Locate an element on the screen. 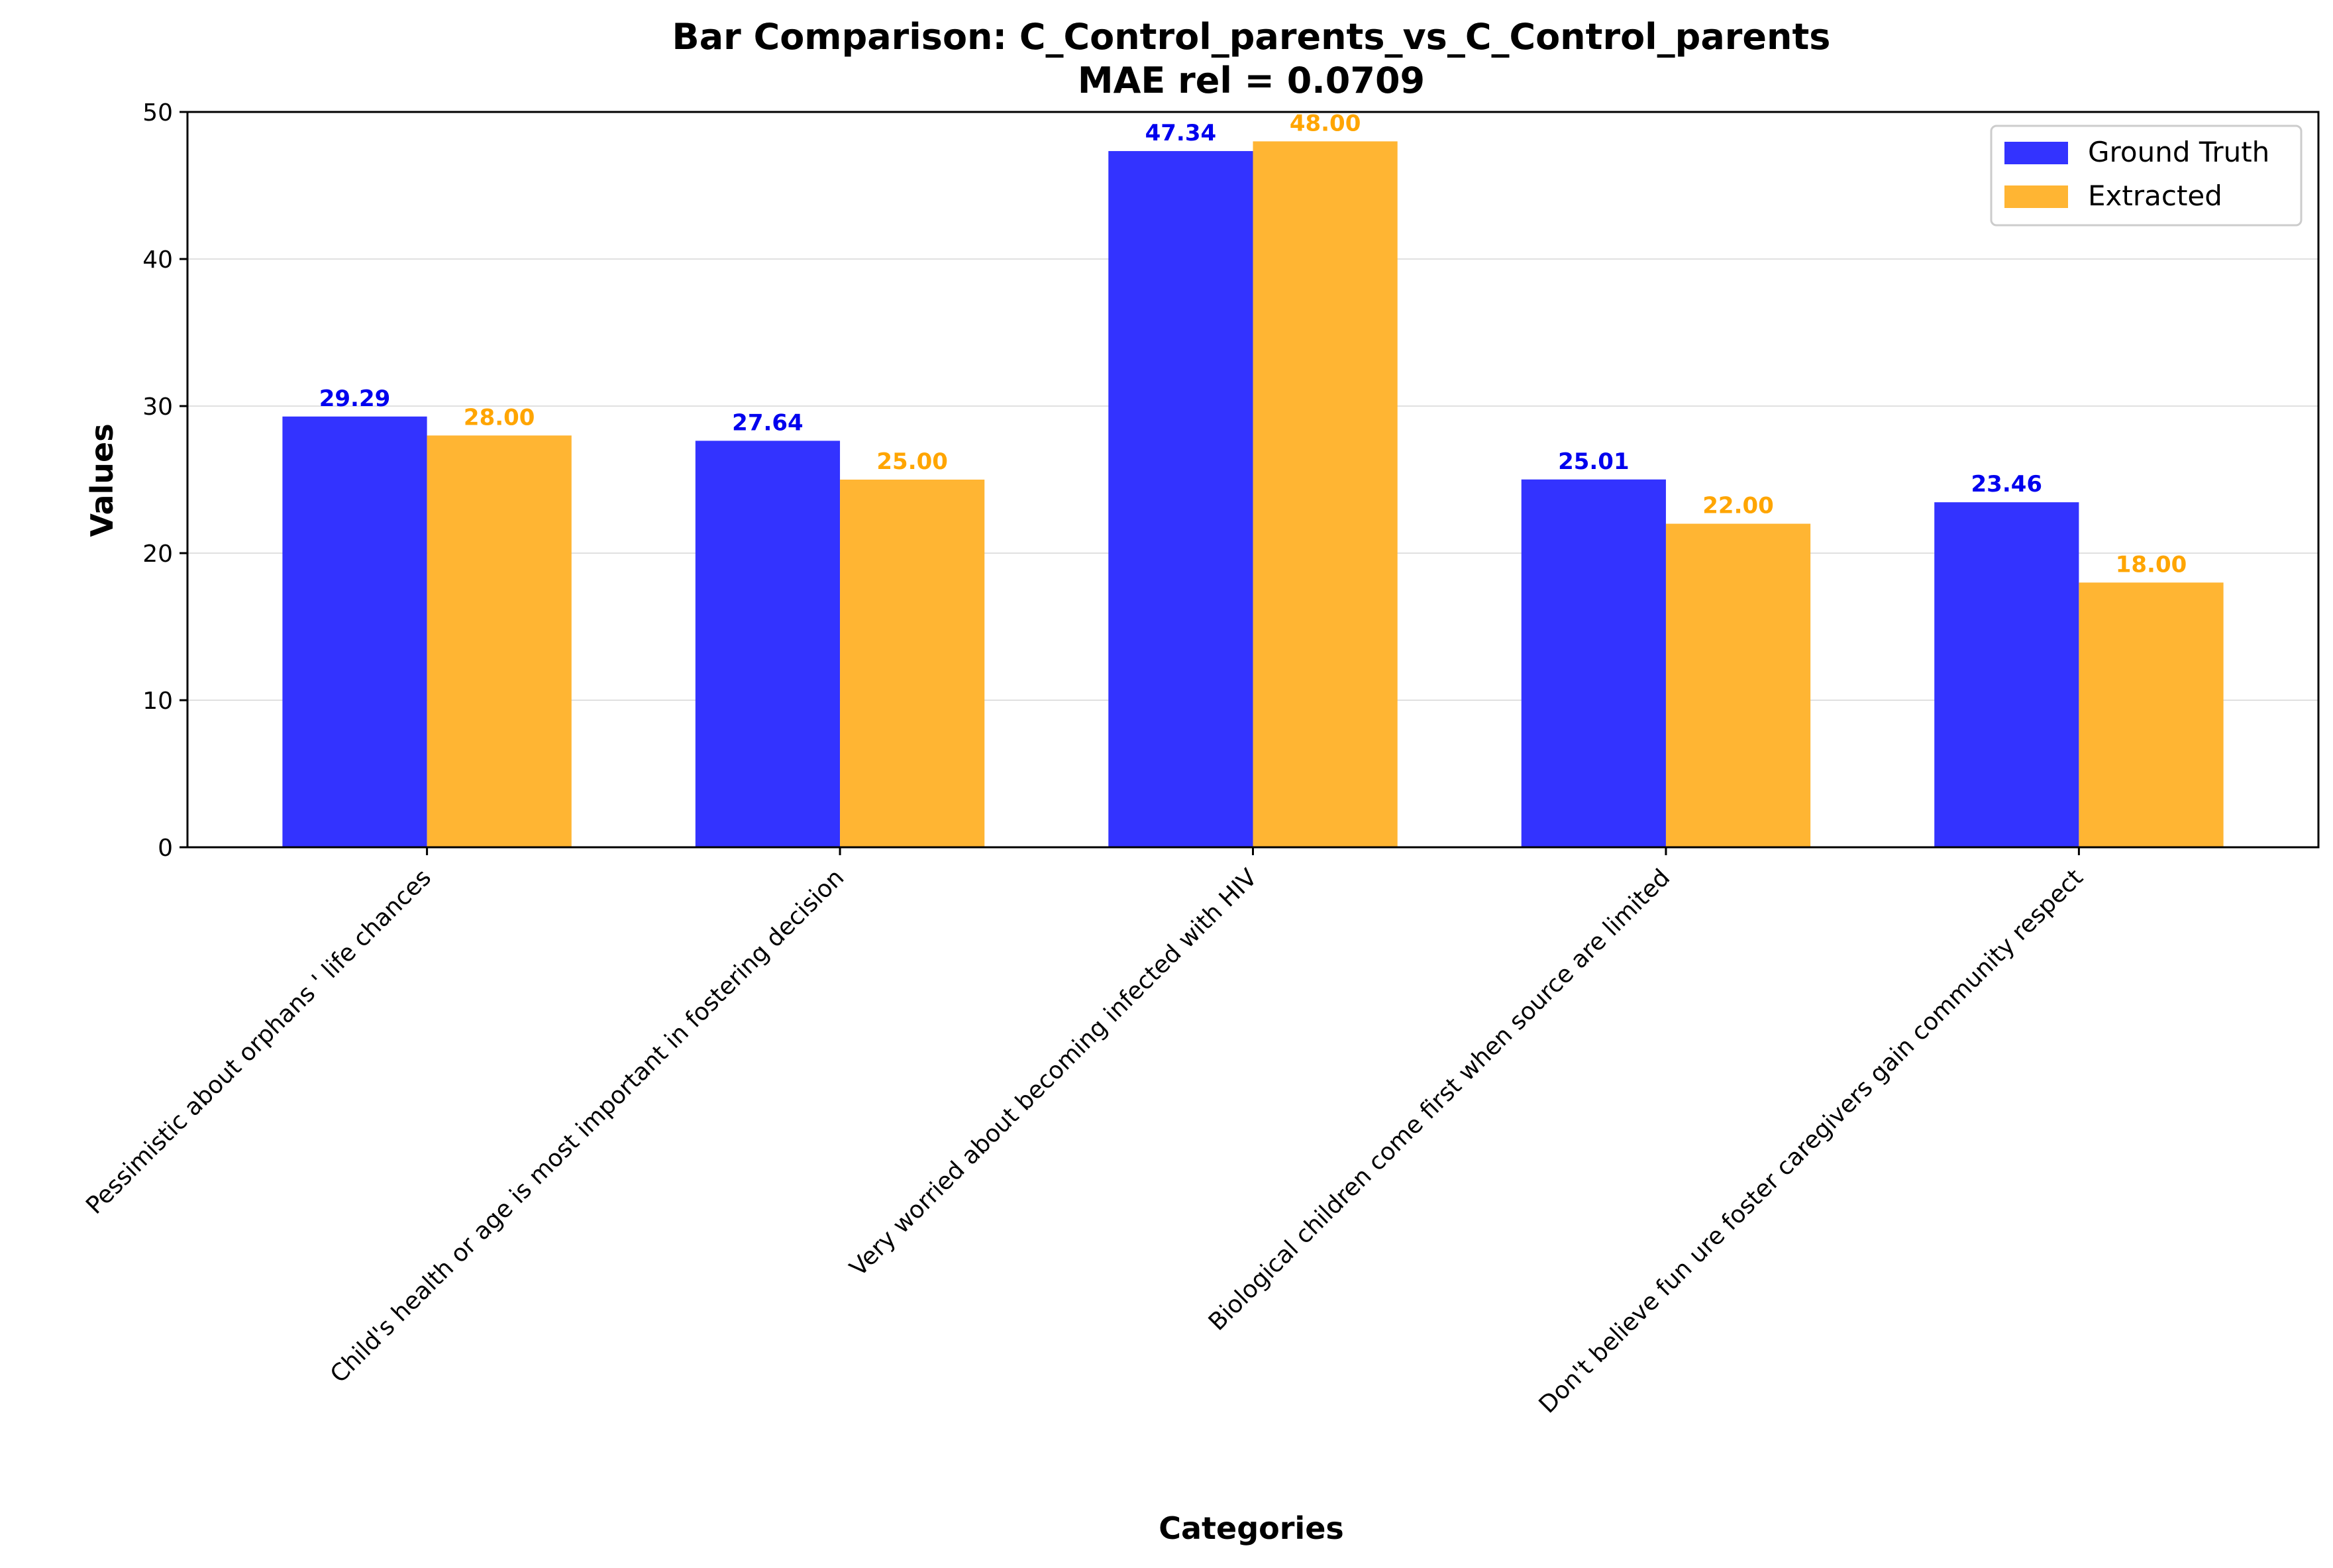 This screenshot has height=1568, width=2333. y-tick-label: 0 is located at coordinates (165, 848).